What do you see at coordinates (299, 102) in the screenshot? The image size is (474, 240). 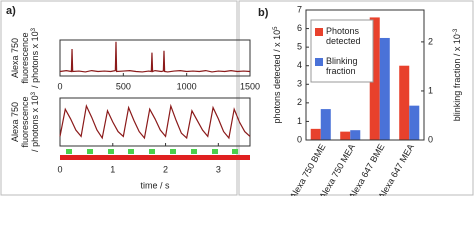 I see `y-tick-label: 2` at bounding box center [299, 102].